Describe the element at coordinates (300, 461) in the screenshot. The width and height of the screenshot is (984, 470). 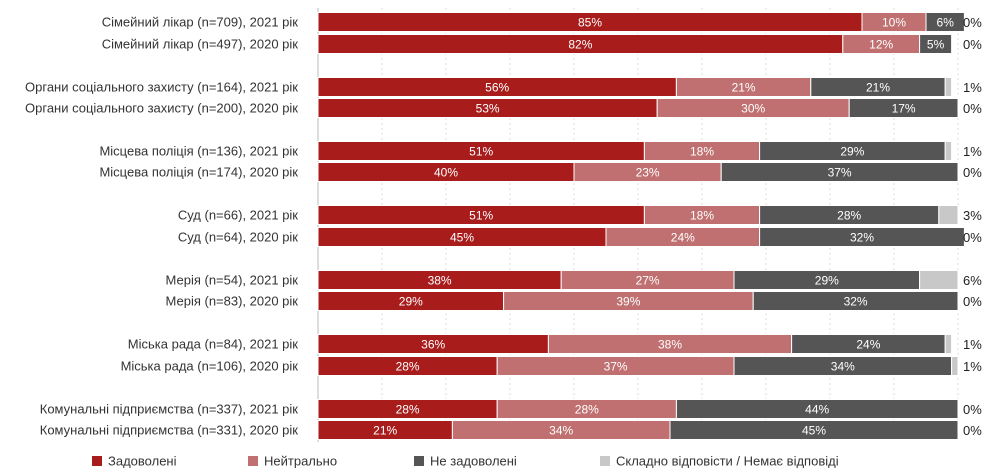
I see `legend-label: Нейтрально` at that location.